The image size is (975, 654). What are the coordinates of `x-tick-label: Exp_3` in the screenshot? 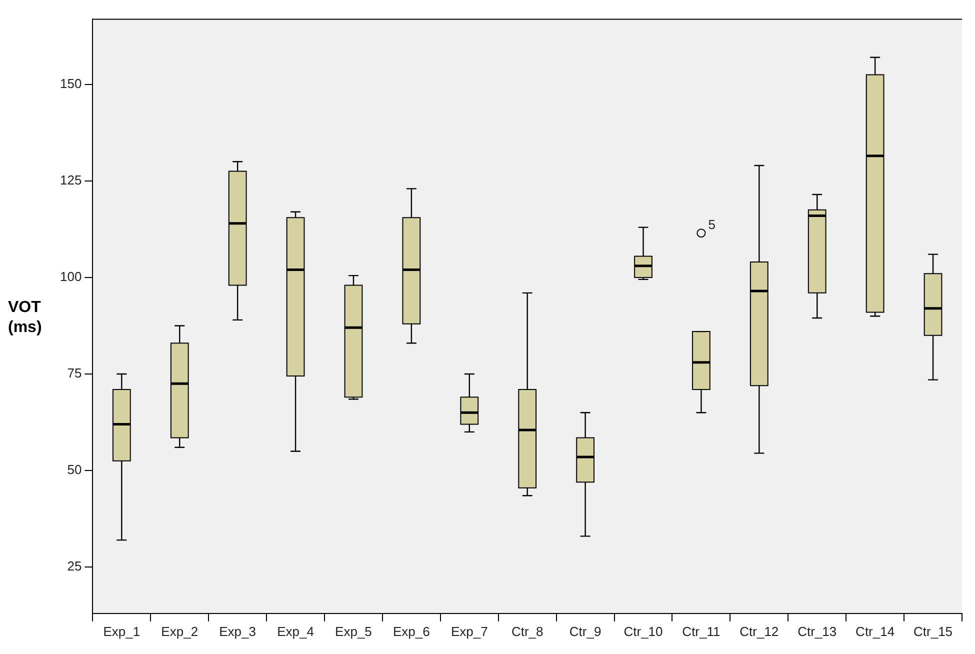 It's located at (237, 631).